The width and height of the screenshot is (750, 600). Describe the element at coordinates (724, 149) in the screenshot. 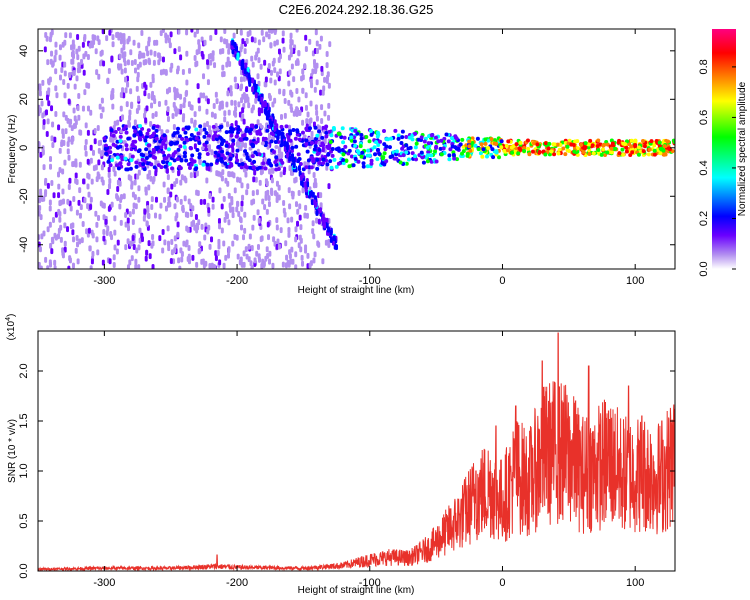

I see `colorbar-gradient` at that location.